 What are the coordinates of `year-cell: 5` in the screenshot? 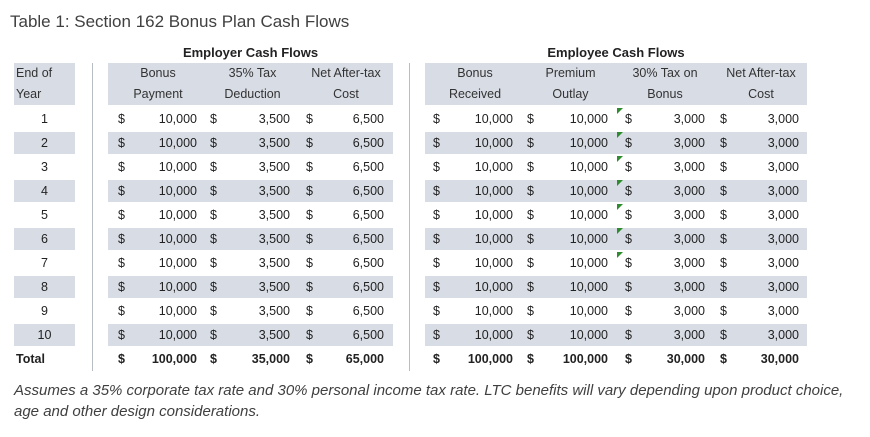 It's located at (44, 215).